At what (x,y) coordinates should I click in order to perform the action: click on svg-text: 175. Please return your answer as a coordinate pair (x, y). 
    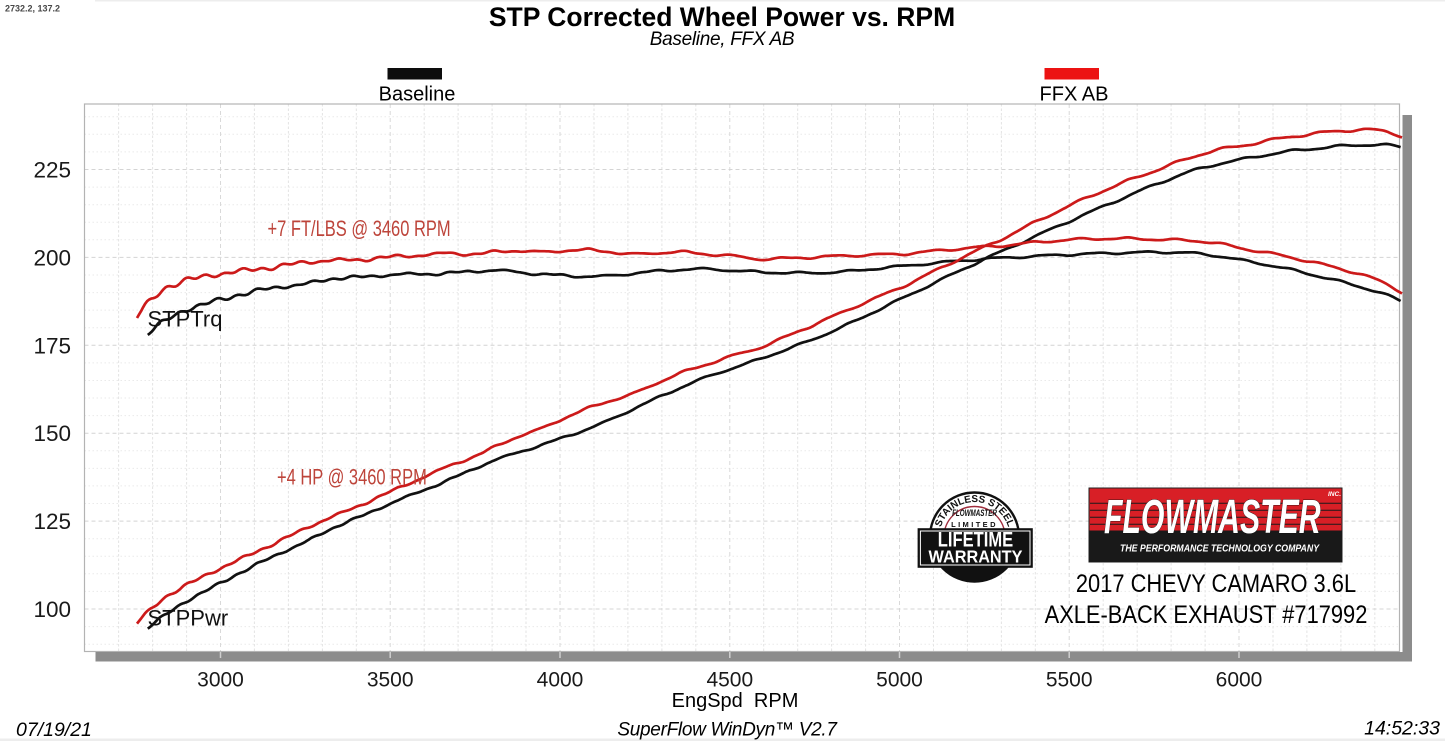
    Looking at the image, I should click on (52, 345).